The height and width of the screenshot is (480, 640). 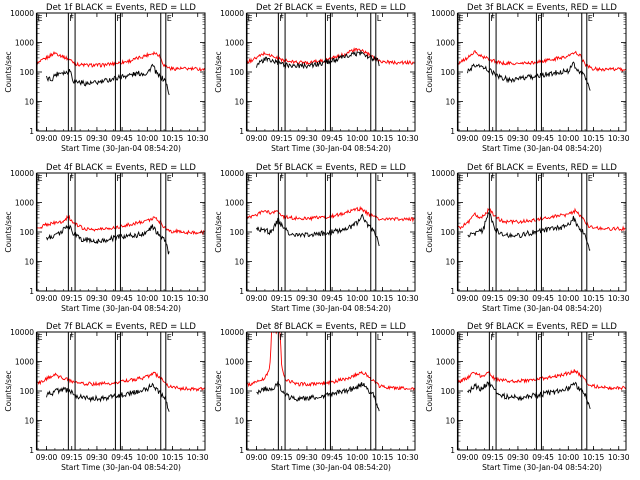 What do you see at coordinates (331, 8) in the screenshot?
I see `chart-title: Det 2f BLACK = Events, RED = LLD` at bounding box center [331, 8].